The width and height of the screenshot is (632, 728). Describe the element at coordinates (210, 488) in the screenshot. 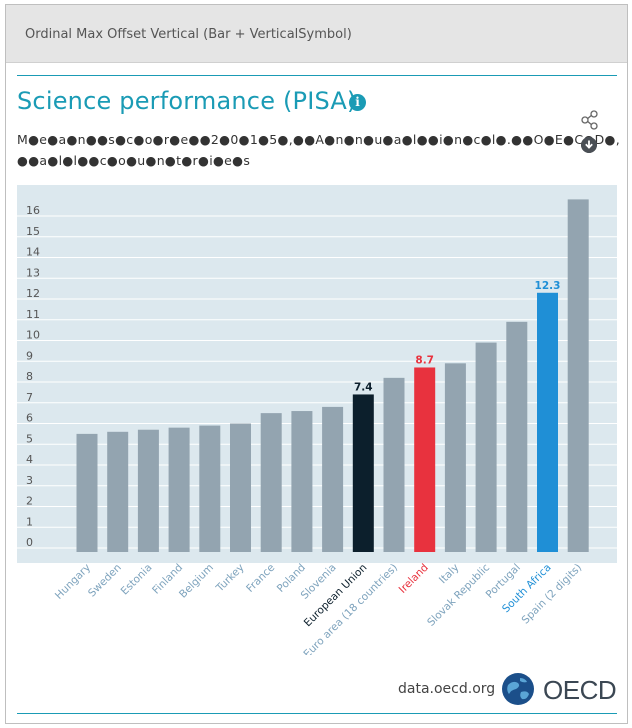

I see `bar-belgium` at that location.